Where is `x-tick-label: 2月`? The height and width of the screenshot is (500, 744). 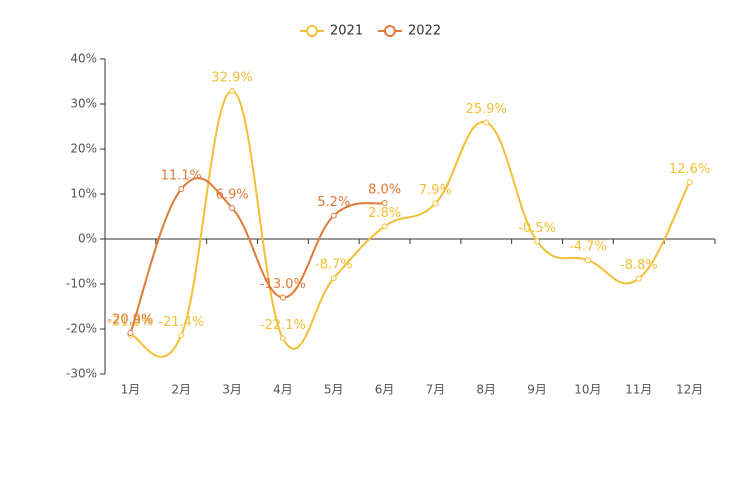 x-tick-label: 2月 is located at coordinates (181, 390).